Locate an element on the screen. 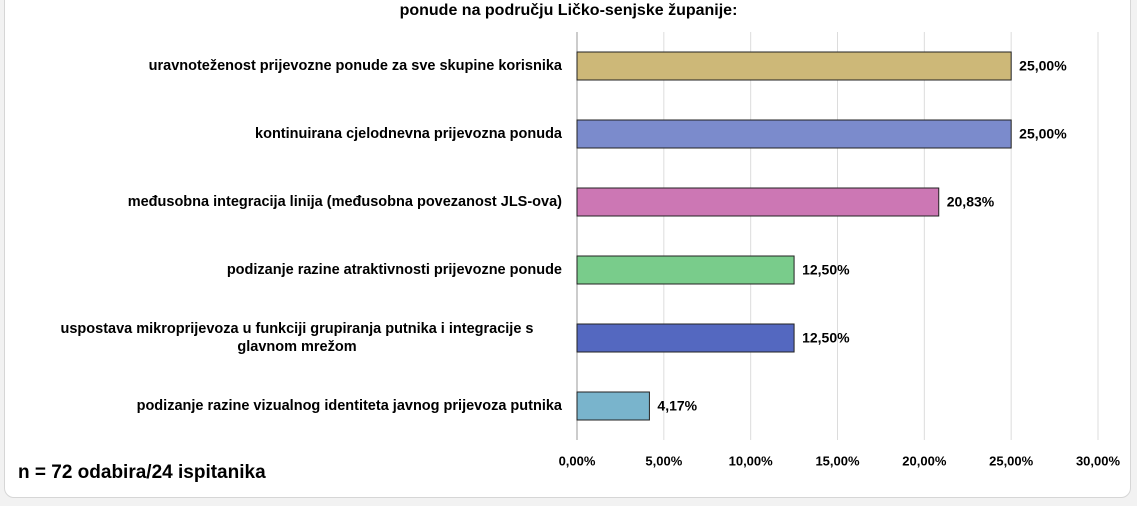  x-tick-label: 15,00% is located at coordinates (837, 460).